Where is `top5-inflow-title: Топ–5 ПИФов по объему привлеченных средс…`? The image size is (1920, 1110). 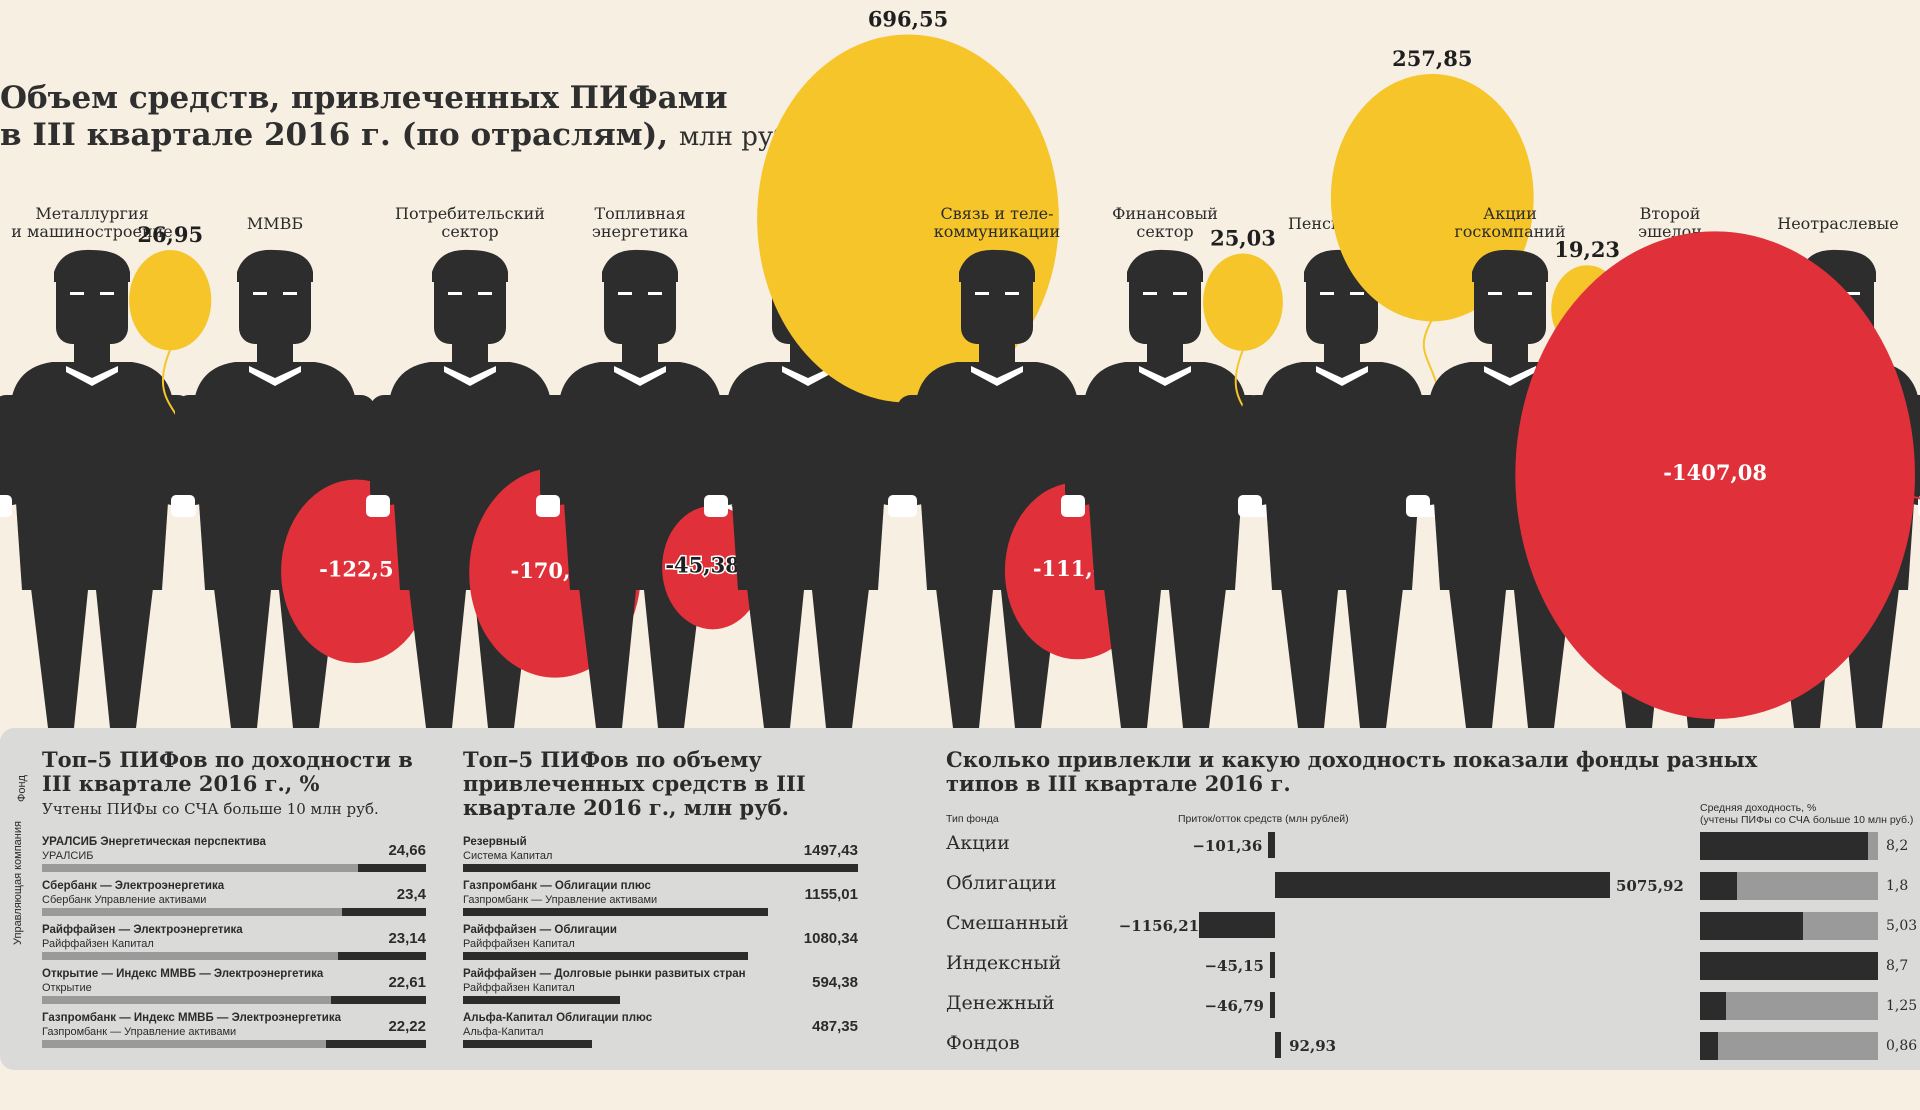 top5-inflow-title: Топ–5 ПИФов по объему привлеченных средс… is located at coordinates (634, 783).